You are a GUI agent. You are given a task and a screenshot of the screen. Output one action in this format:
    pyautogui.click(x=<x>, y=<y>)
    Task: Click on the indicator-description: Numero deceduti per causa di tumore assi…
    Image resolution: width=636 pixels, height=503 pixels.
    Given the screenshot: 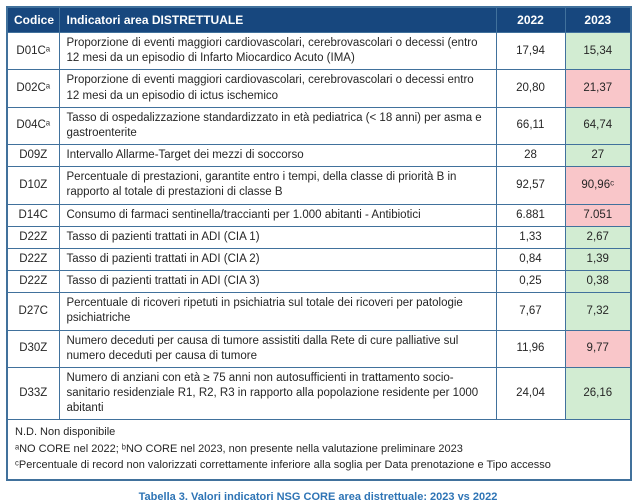 What is the action you would take?
    pyautogui.click(x=277, y=348)
    